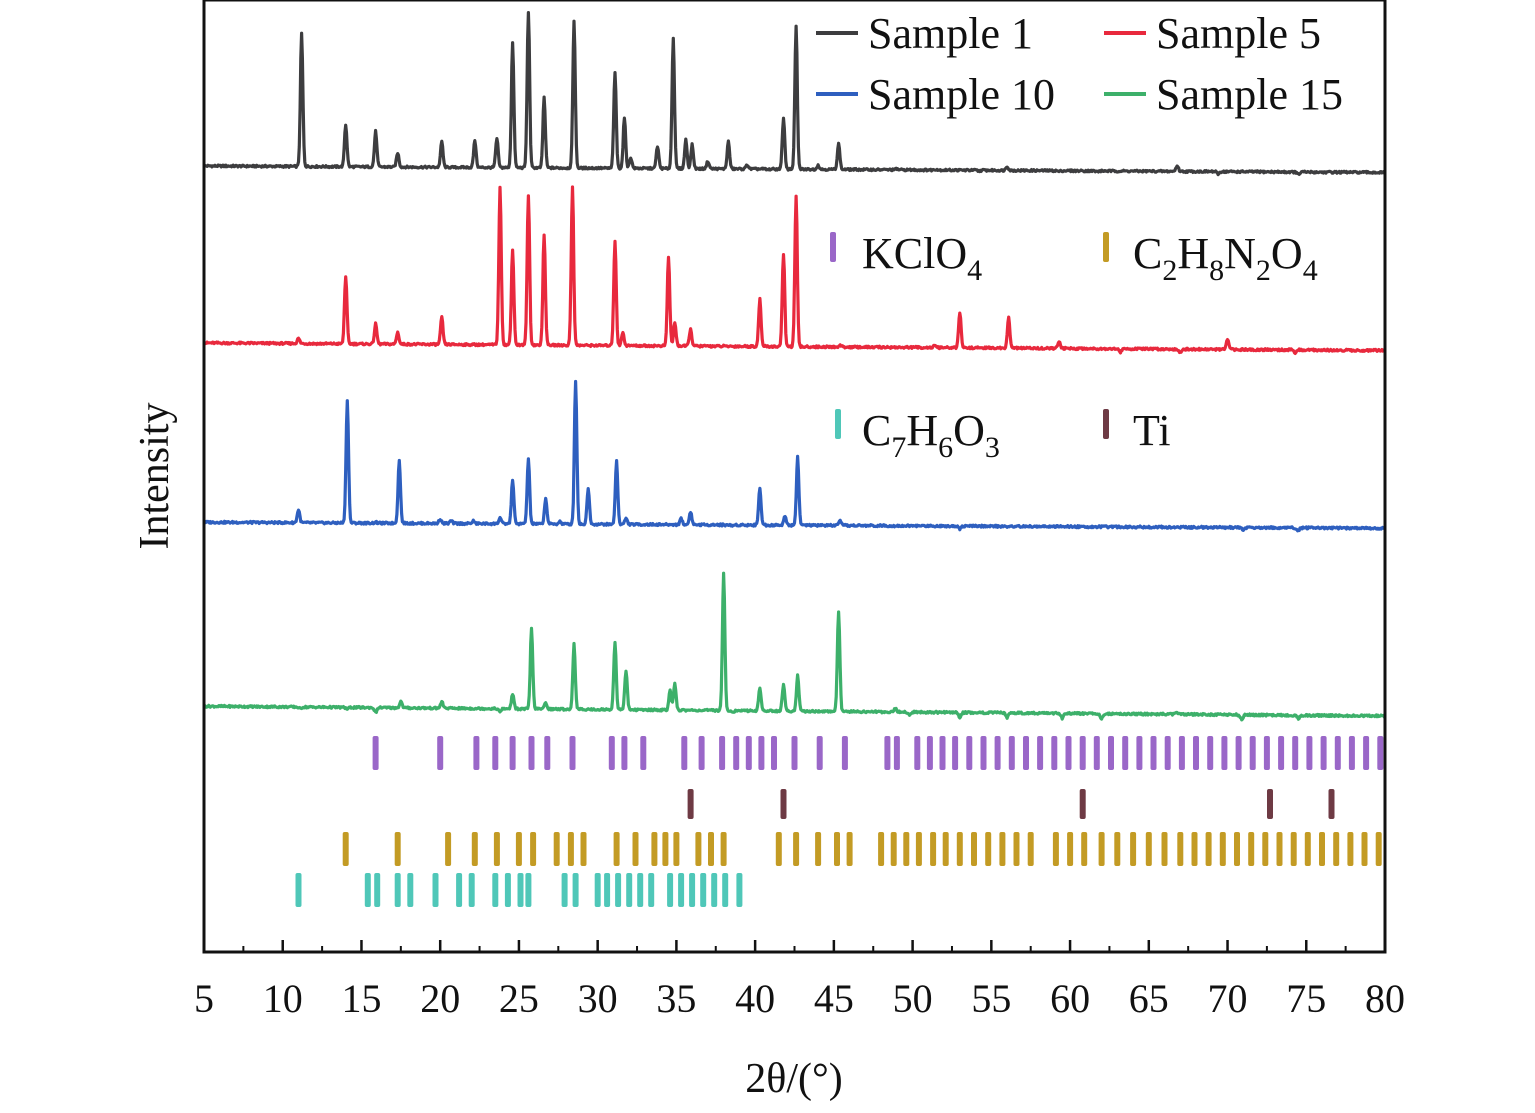 The image size is (1535, 1113). I want to click on legend-label: Sample 5, so click(1238, 33).